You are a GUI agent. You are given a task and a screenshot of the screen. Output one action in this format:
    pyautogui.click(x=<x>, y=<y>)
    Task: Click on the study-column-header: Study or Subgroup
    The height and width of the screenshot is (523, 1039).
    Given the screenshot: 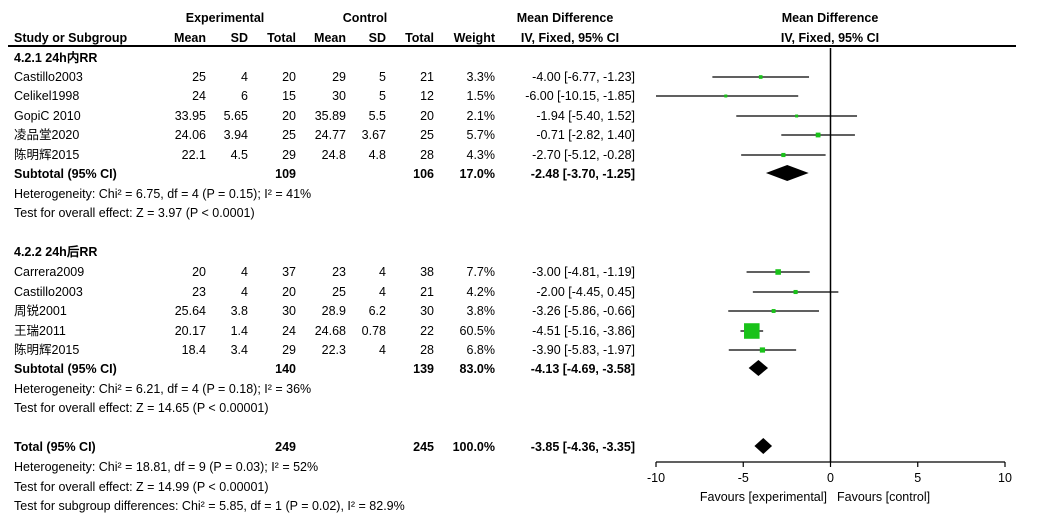 What is the action you would take?
    pyautogui.click(x=71, y=38)
    